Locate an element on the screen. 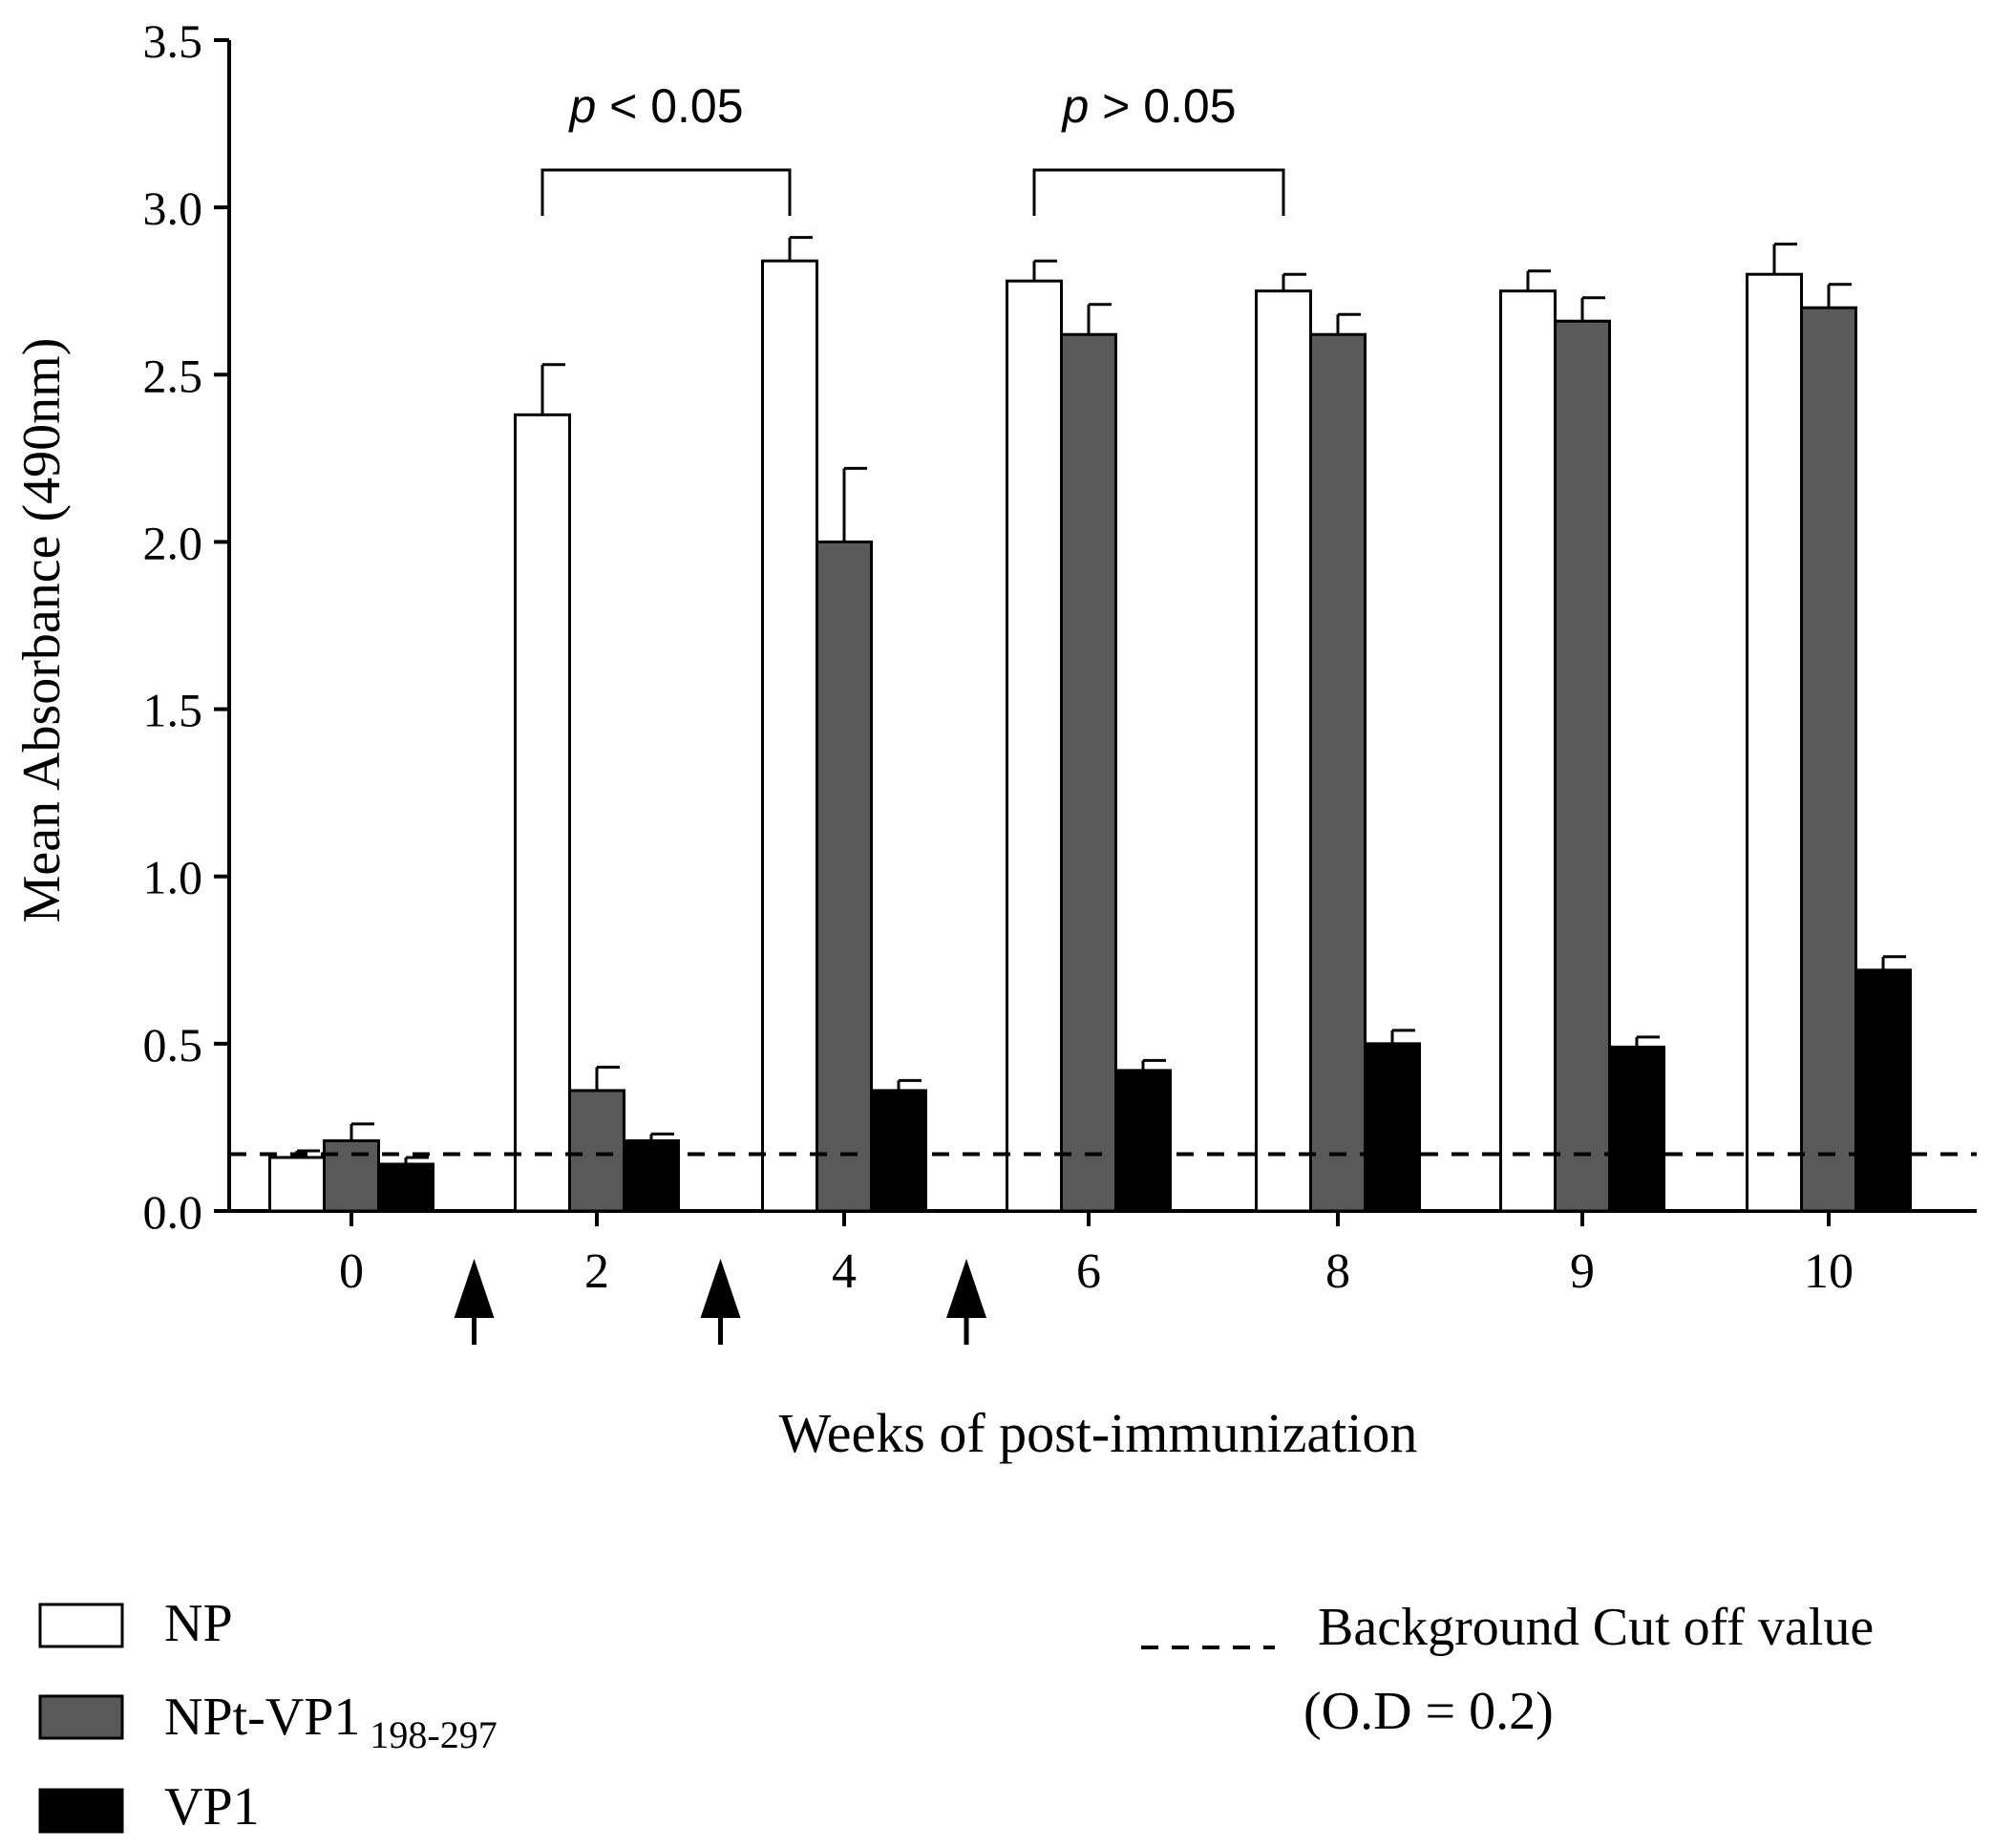  x-tick-label: 2 is located at coordinates (596, 1271).